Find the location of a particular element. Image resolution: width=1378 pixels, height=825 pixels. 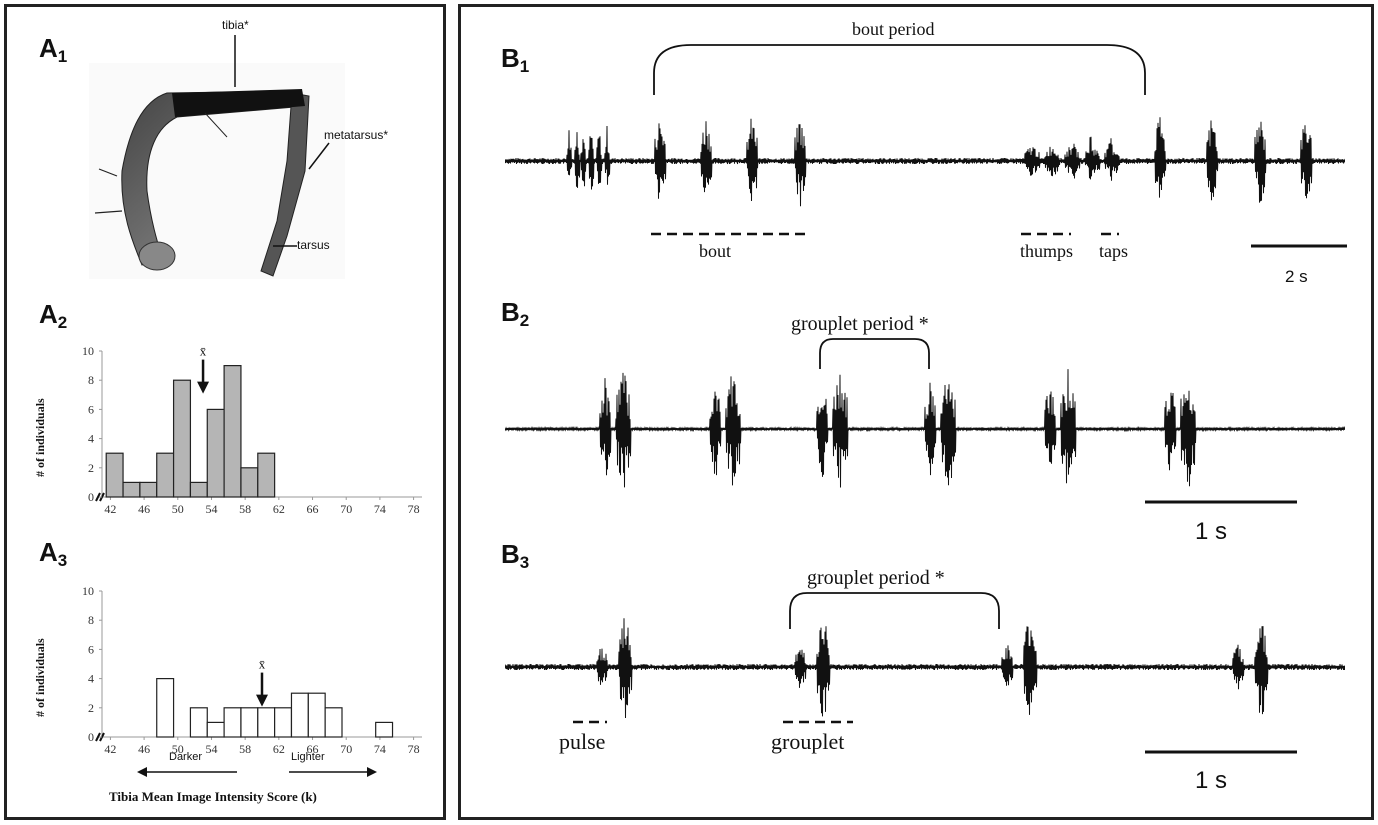

panel-a3-label: A3 is located at coordinates (53, 553).